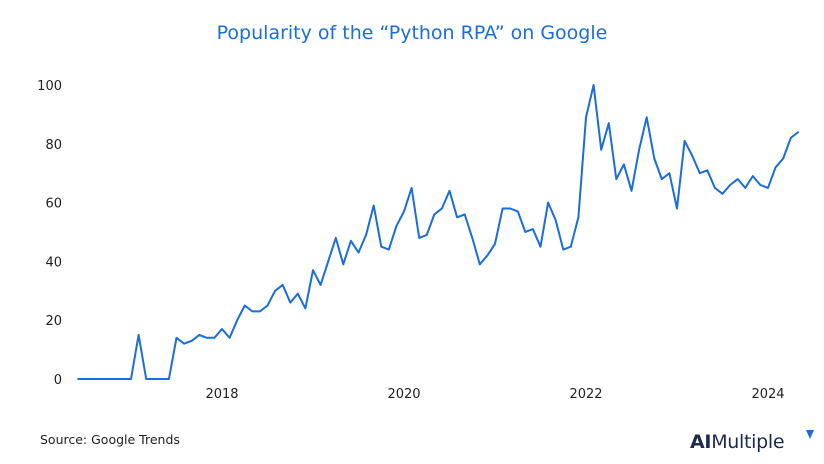  What do you see at coordinates (221, 394) in the screenshot?
I see `x-tick-label: 2018` at bounding box center [221, 394].